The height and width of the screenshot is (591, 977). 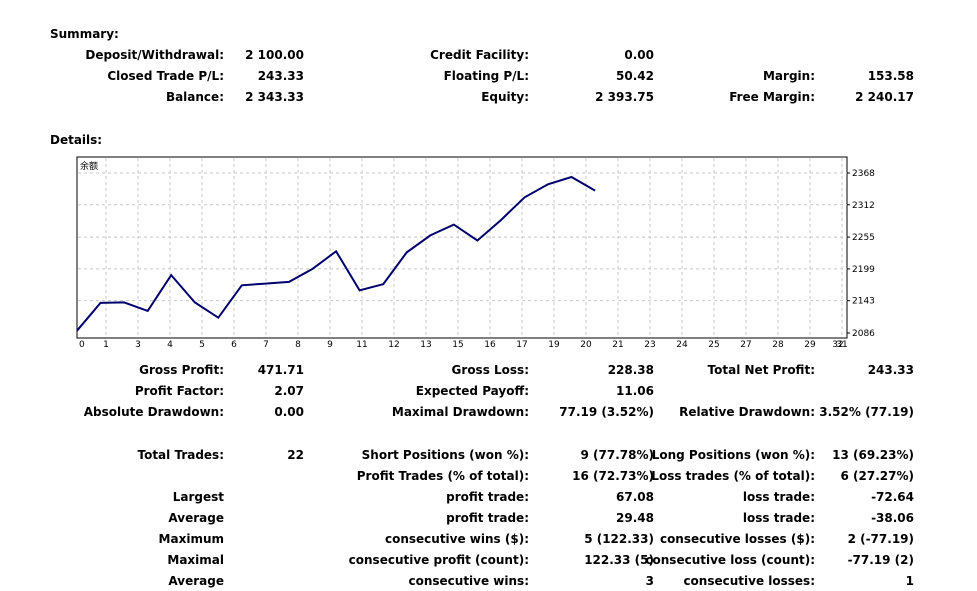 What do you see at coordinates (289, 391) in the screenshot?
I see `profit-factor-value: 2.07` at bounding box center [289, 391].